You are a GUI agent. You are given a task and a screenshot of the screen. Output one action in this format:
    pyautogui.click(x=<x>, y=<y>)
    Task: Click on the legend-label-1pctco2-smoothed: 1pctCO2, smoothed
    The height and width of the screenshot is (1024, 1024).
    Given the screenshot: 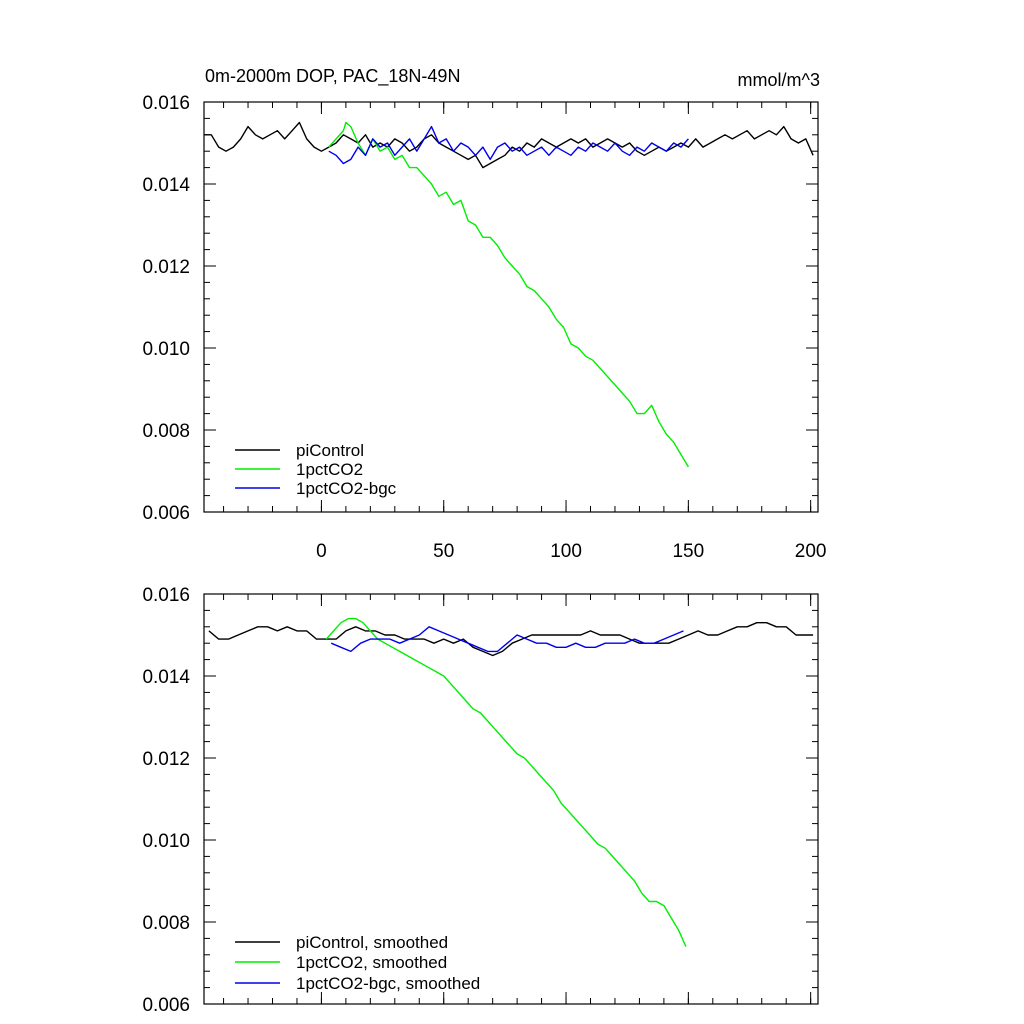 What is the action you would take?
    pyautogui.click(x=371, y=962)
    